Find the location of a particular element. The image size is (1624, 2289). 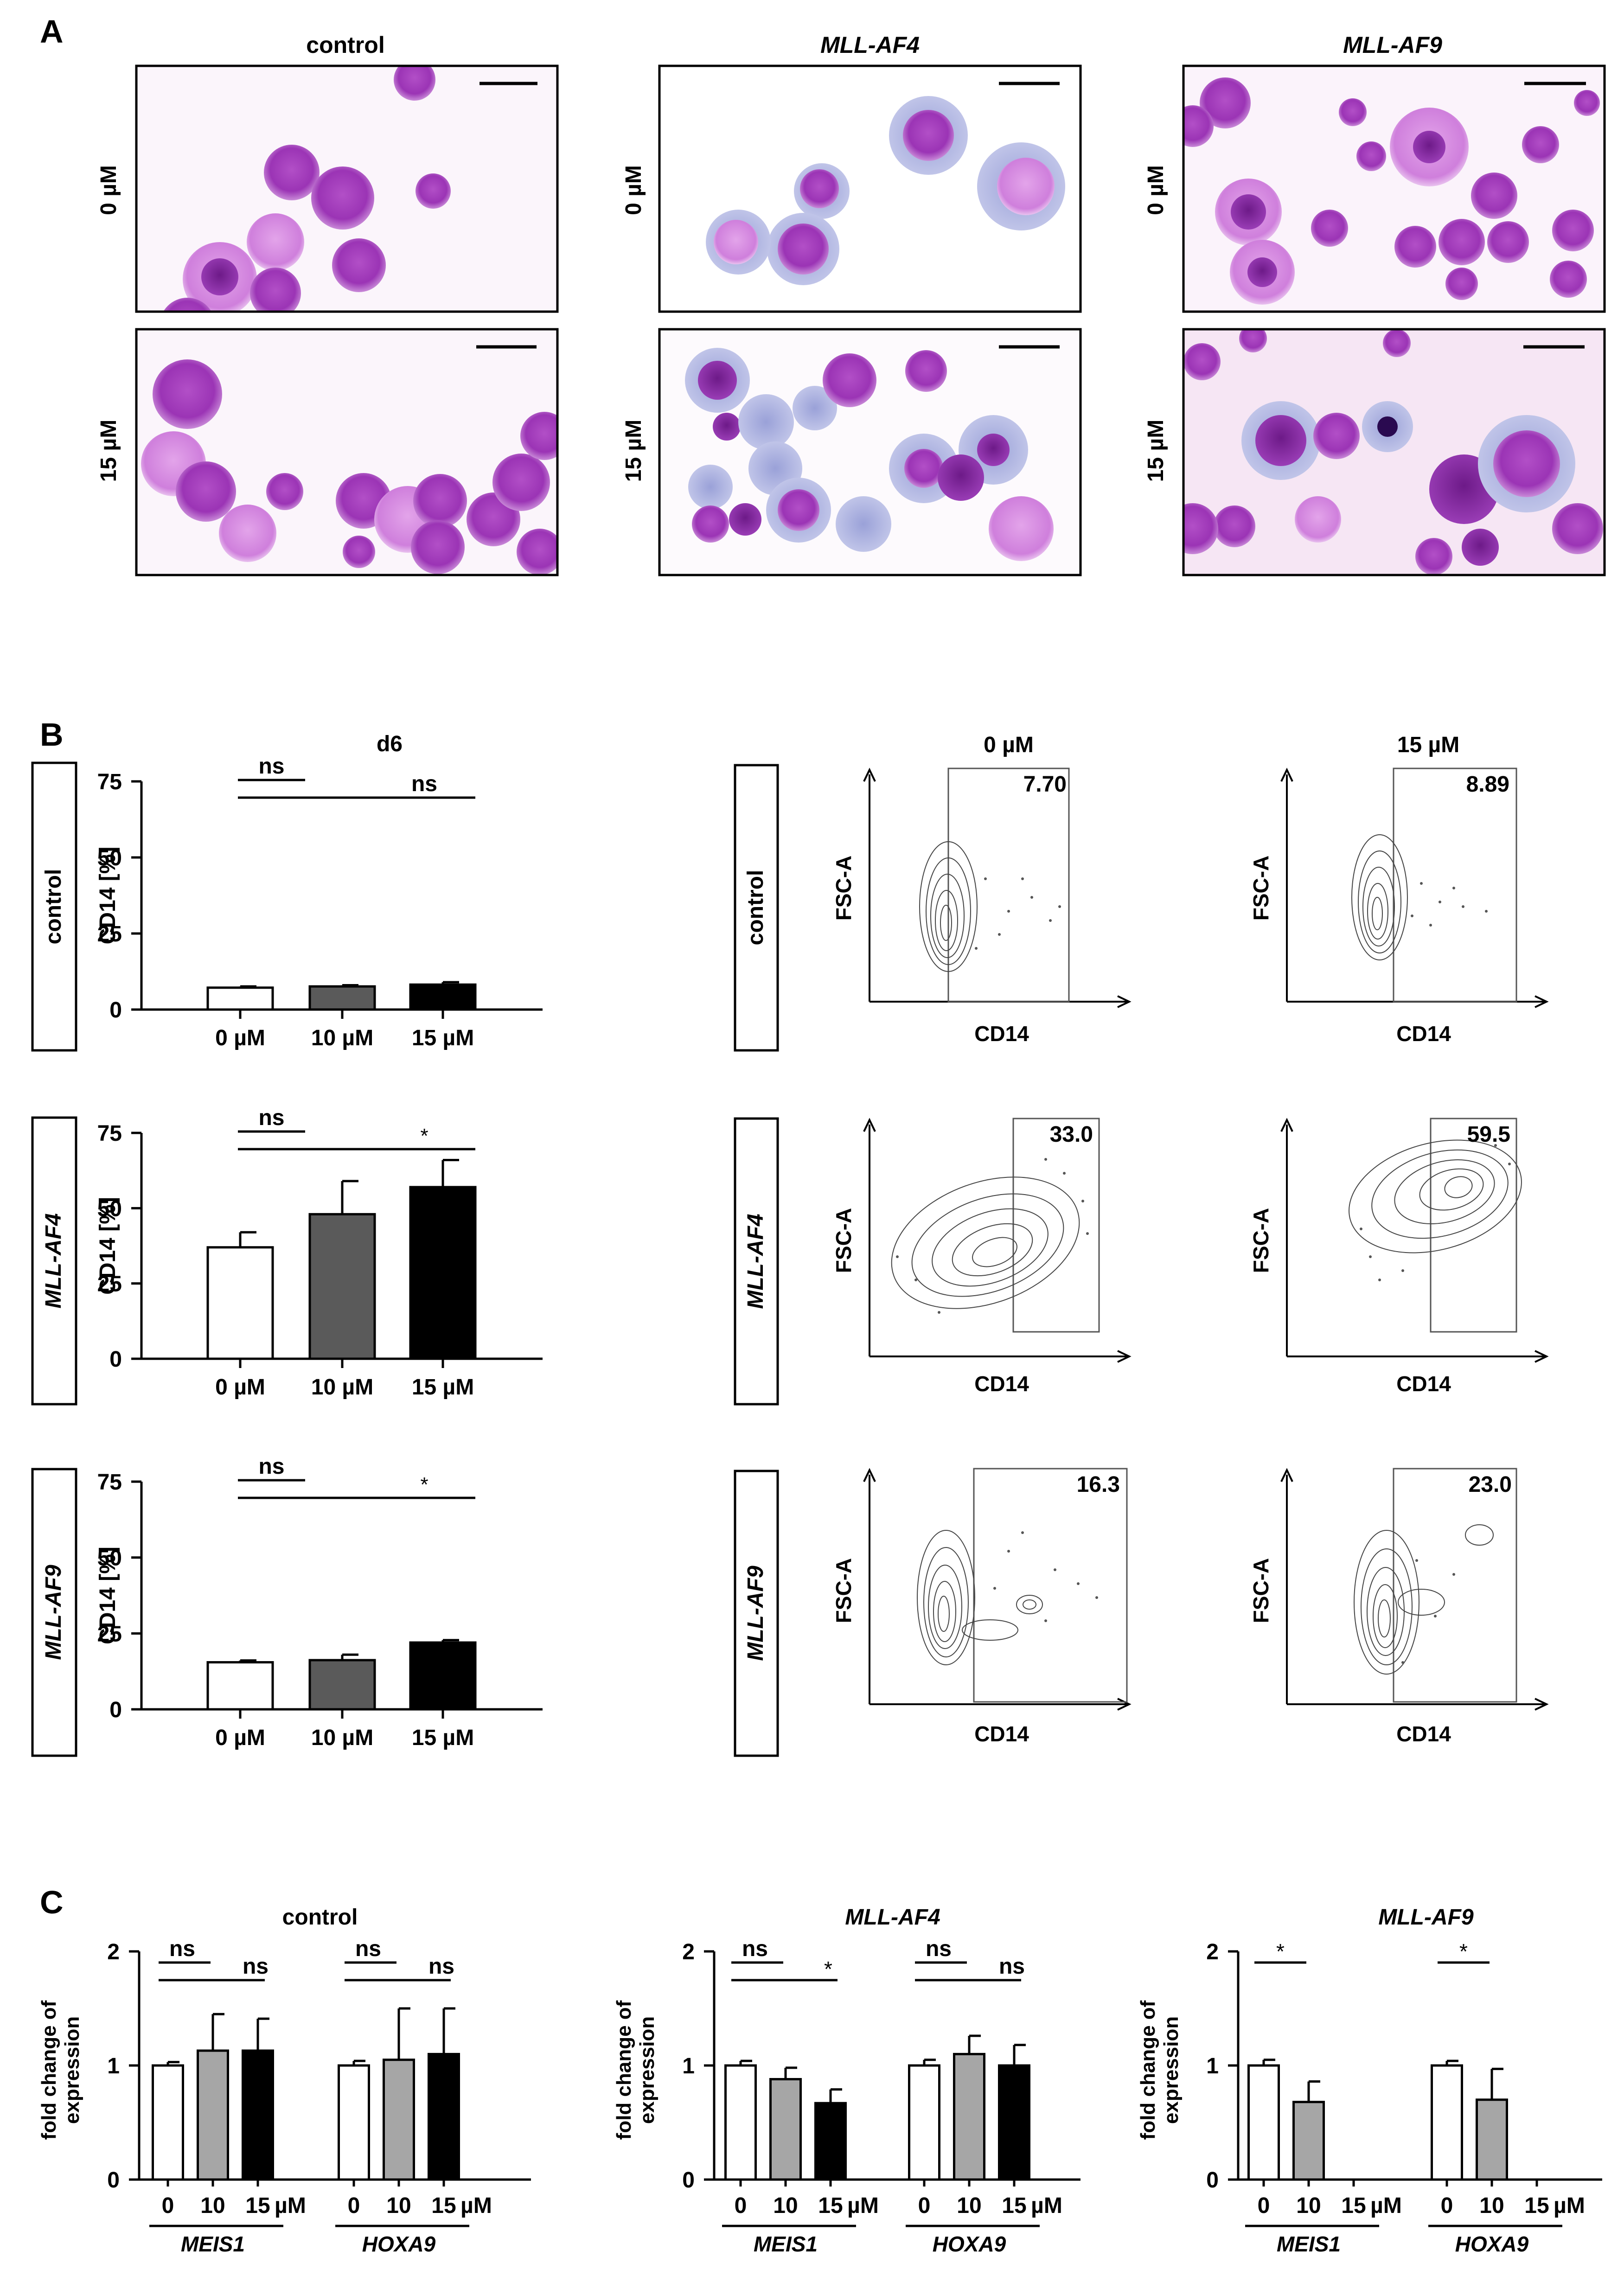

panel-label-c: C is located at coordinates (52, 1902).